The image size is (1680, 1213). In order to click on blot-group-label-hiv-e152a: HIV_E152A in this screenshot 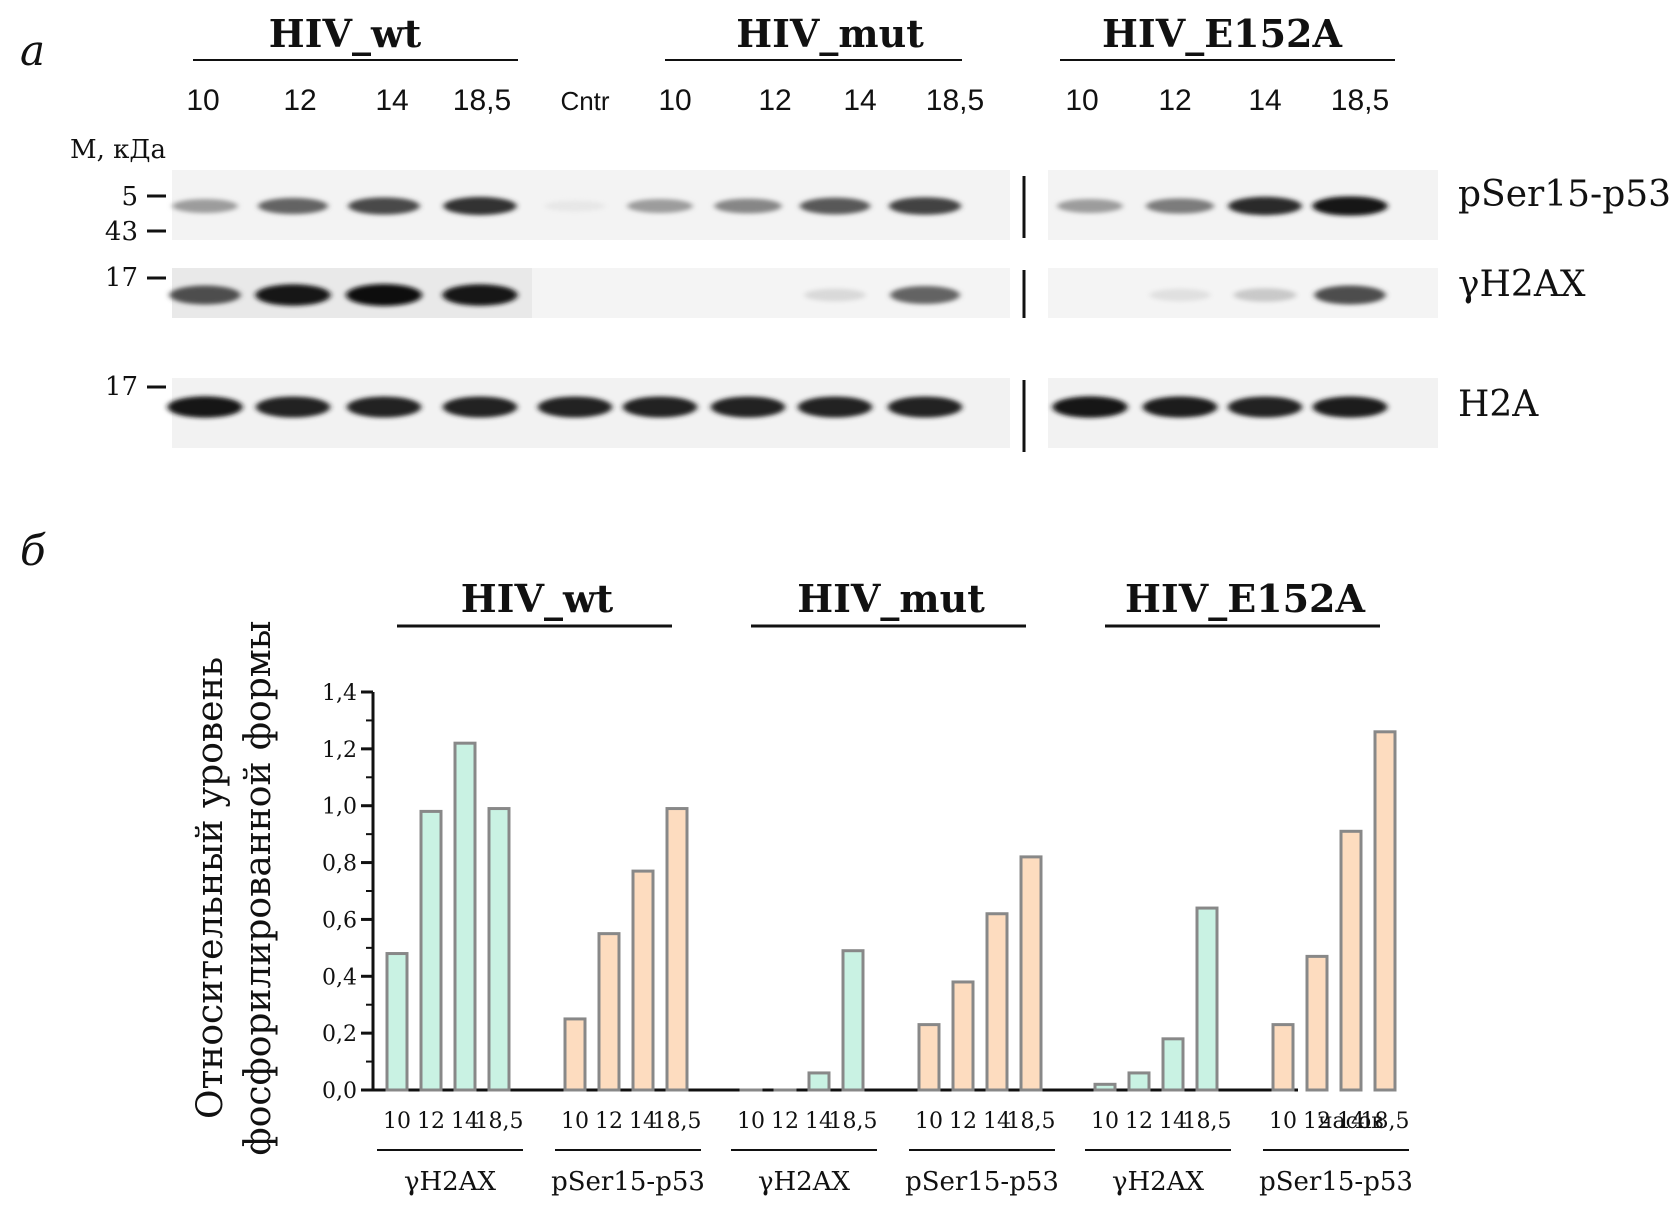, I will do `click(1222, 33)`.